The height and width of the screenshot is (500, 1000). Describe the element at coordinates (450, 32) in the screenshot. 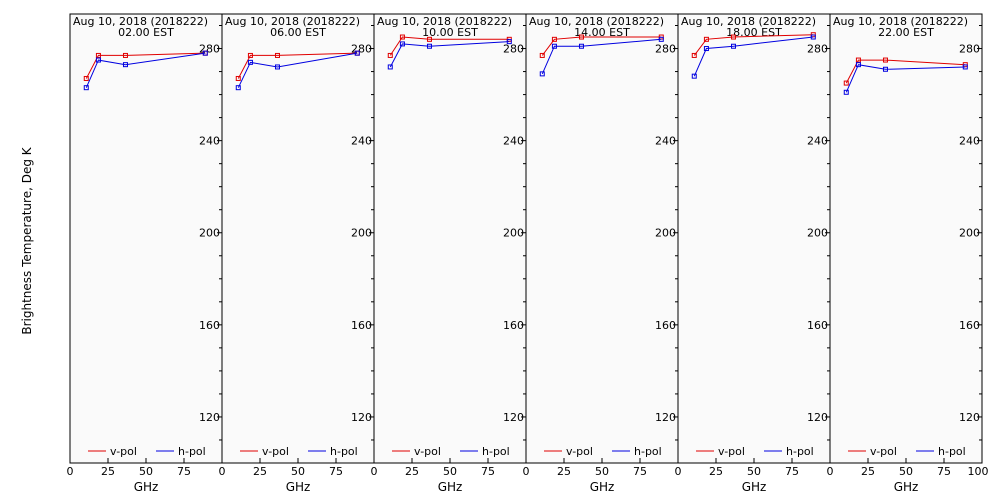

I see `panel-subtitle: 10.00 EST` at that location.